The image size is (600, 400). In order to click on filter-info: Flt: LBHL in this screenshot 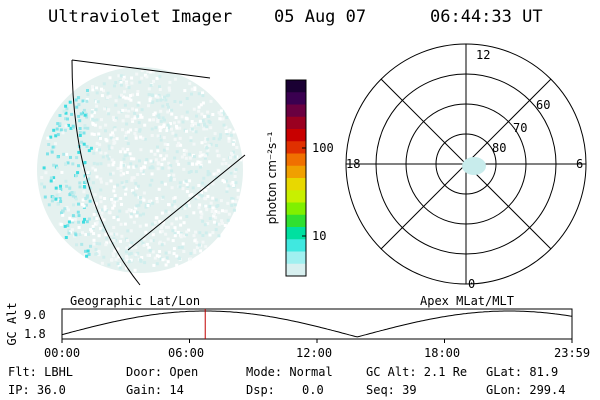, I will do `click(41, 372)`.